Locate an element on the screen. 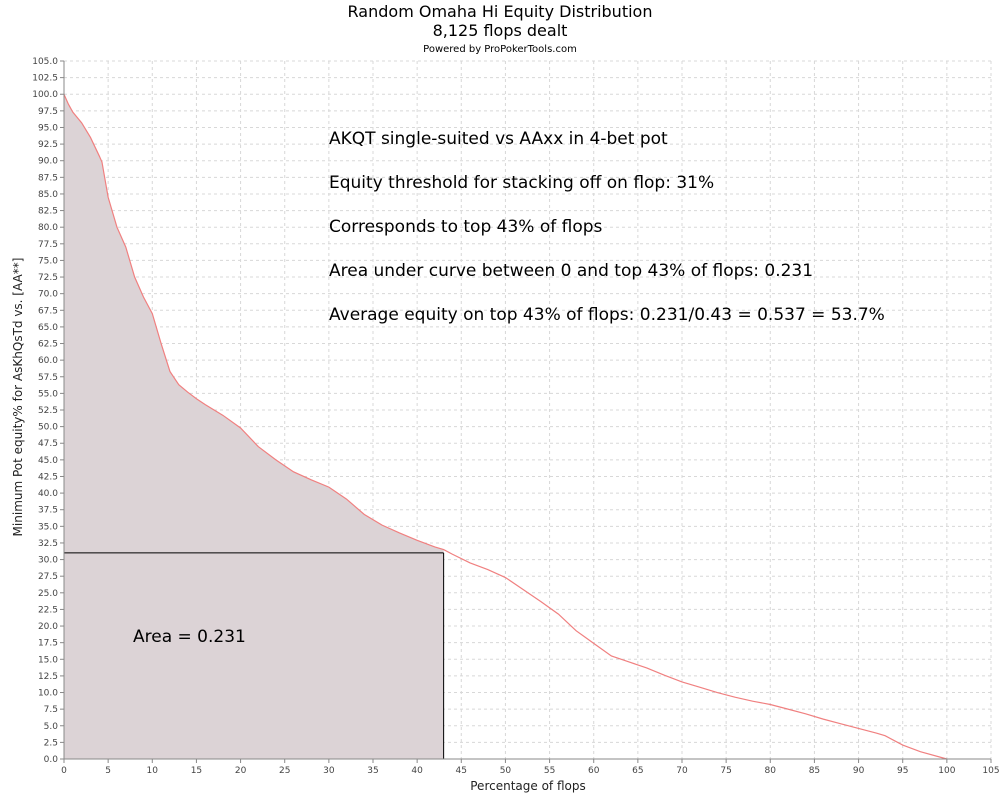  x-tick-label: 55 is located at coordinates (549, 771).